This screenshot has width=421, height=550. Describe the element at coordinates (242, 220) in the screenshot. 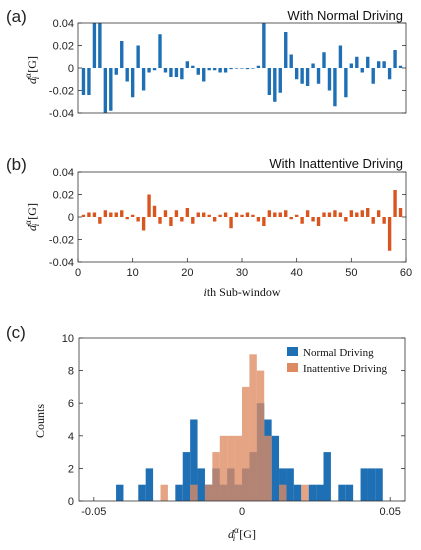

I see `panel-b-bars` at that location.